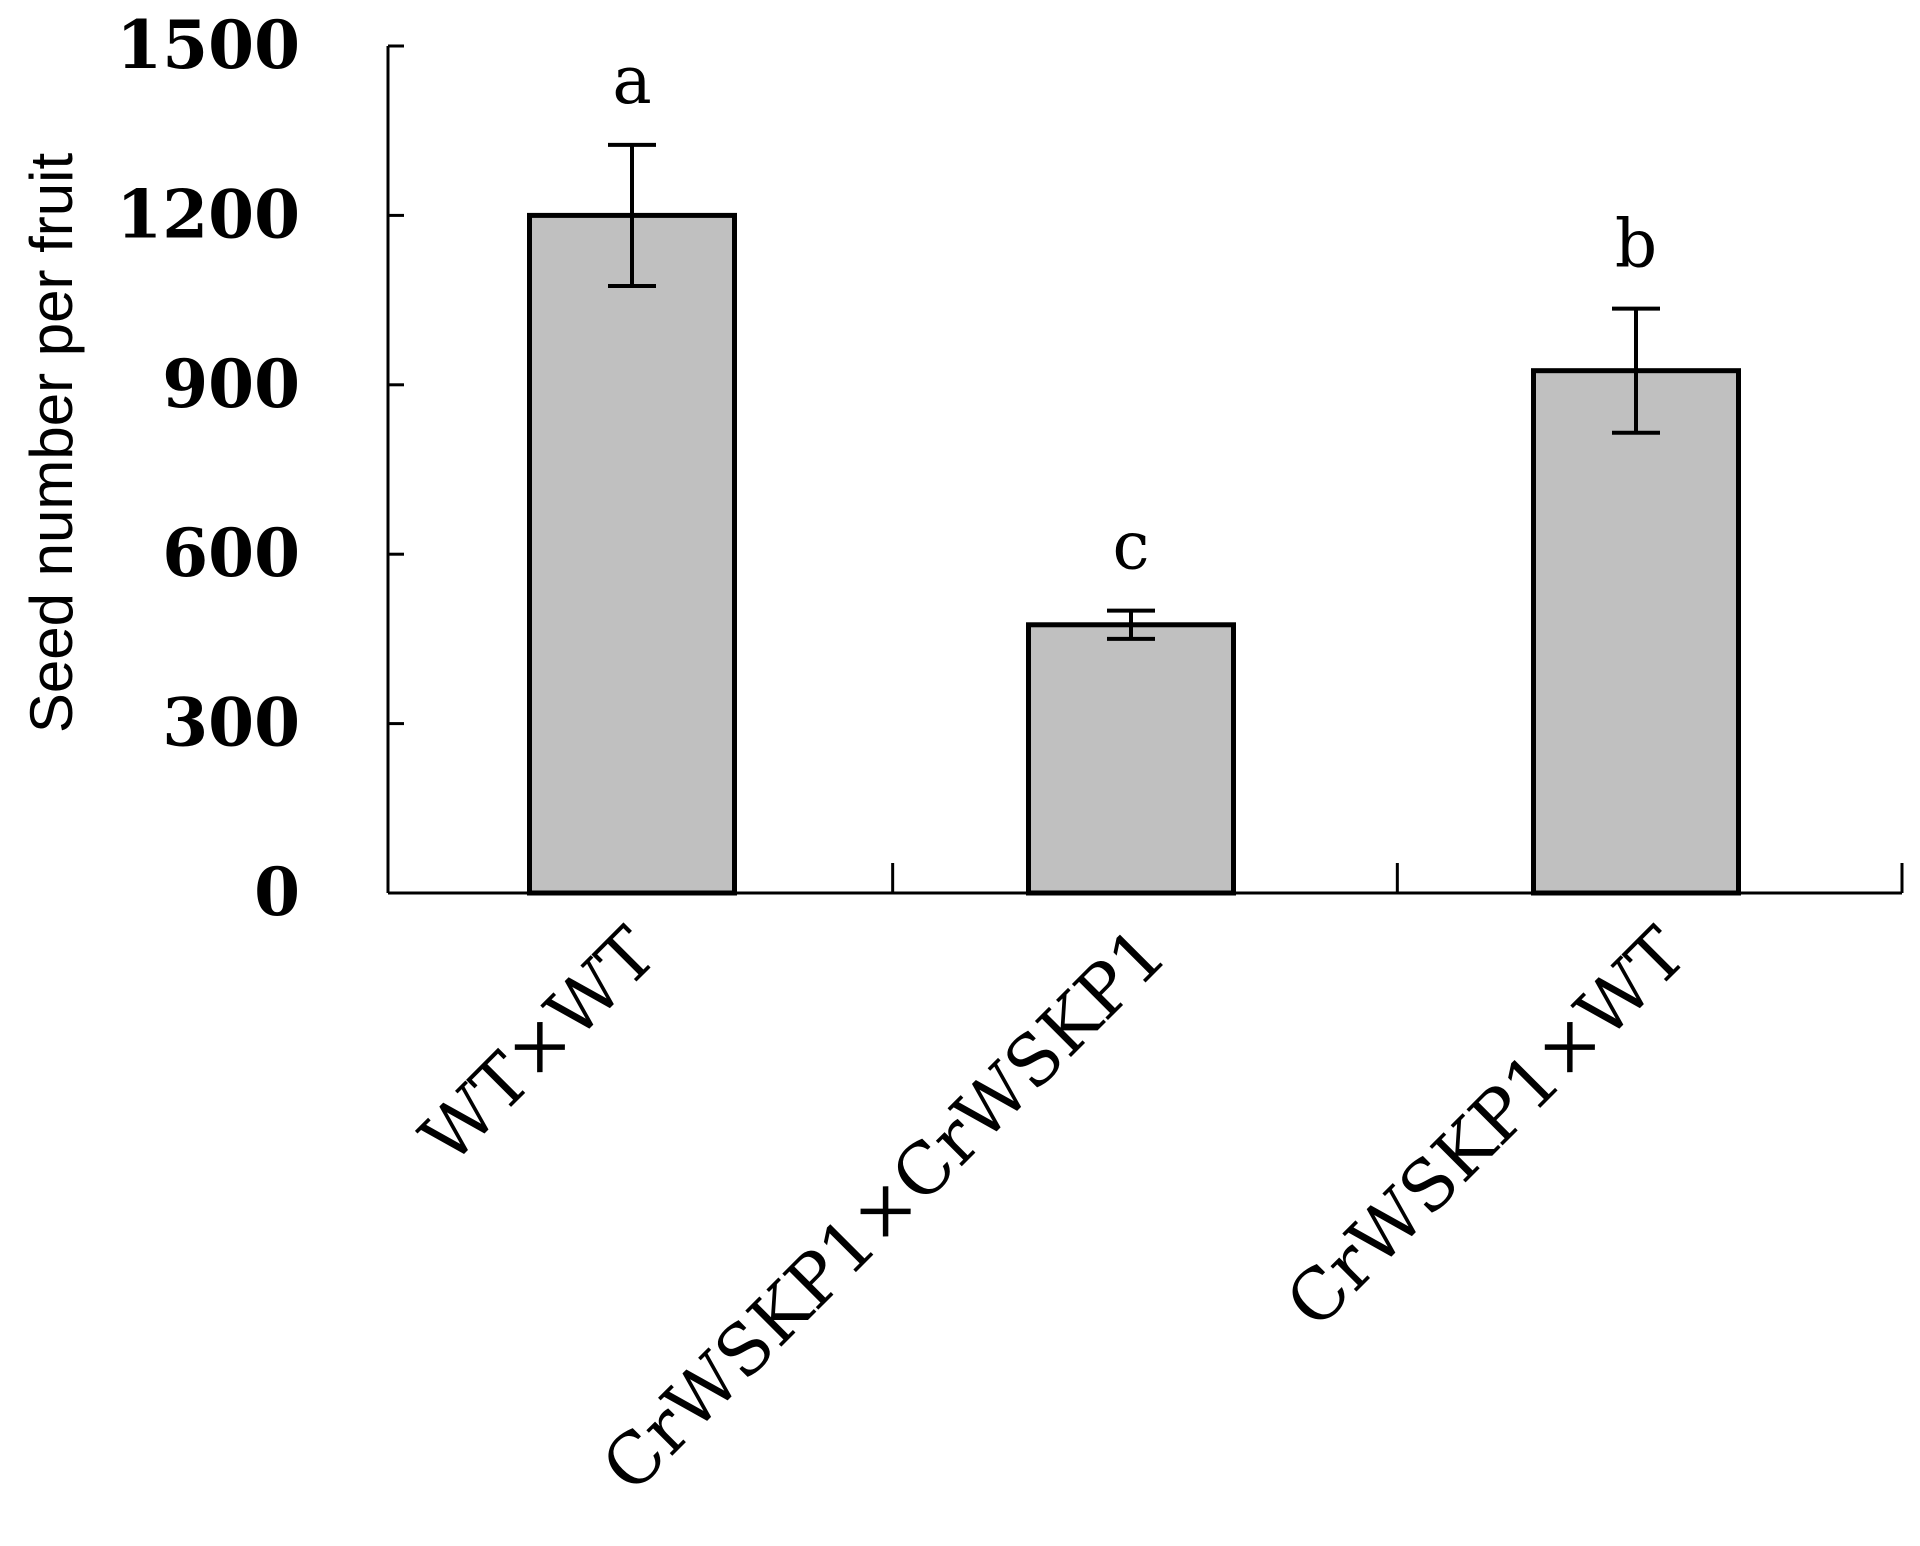  Describe the element at coordinates (231, 553) in the screenshot. I see `y-tick-label: 600` at that location.